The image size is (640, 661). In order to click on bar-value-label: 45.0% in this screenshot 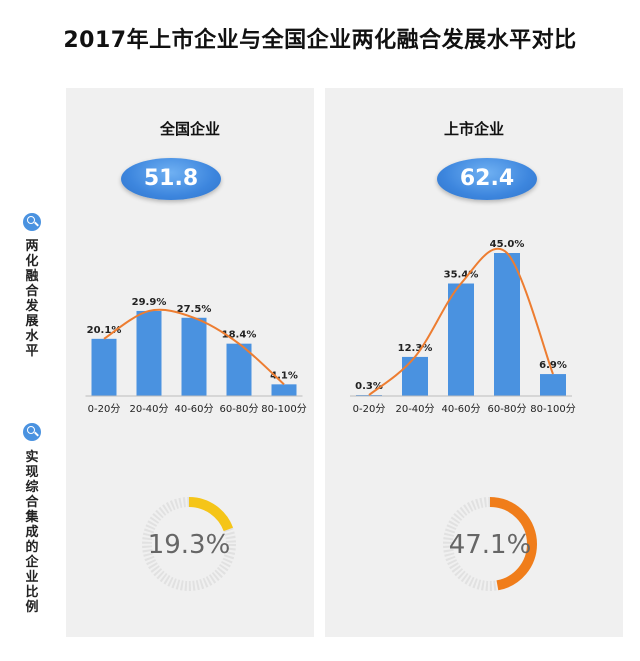, I will do `click(507, 244)`.